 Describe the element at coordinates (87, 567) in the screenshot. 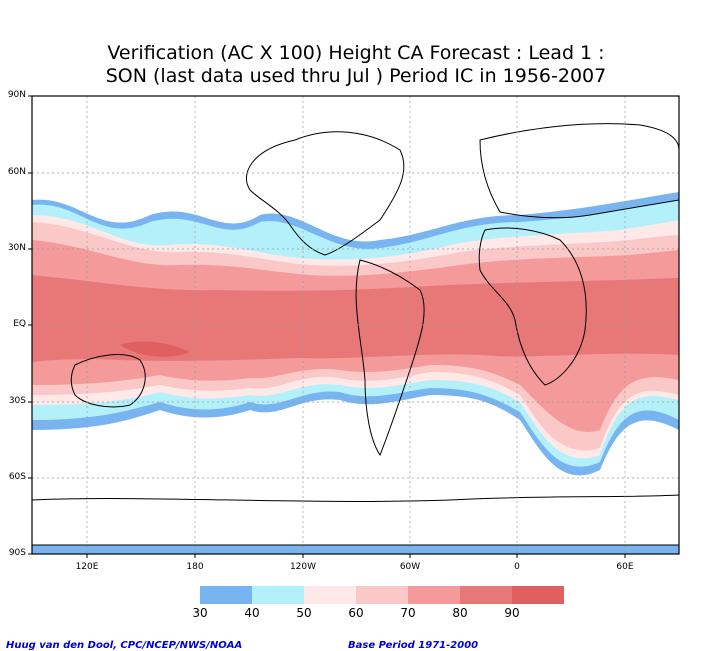

I see `lon-label-120e: 120E` at that location.